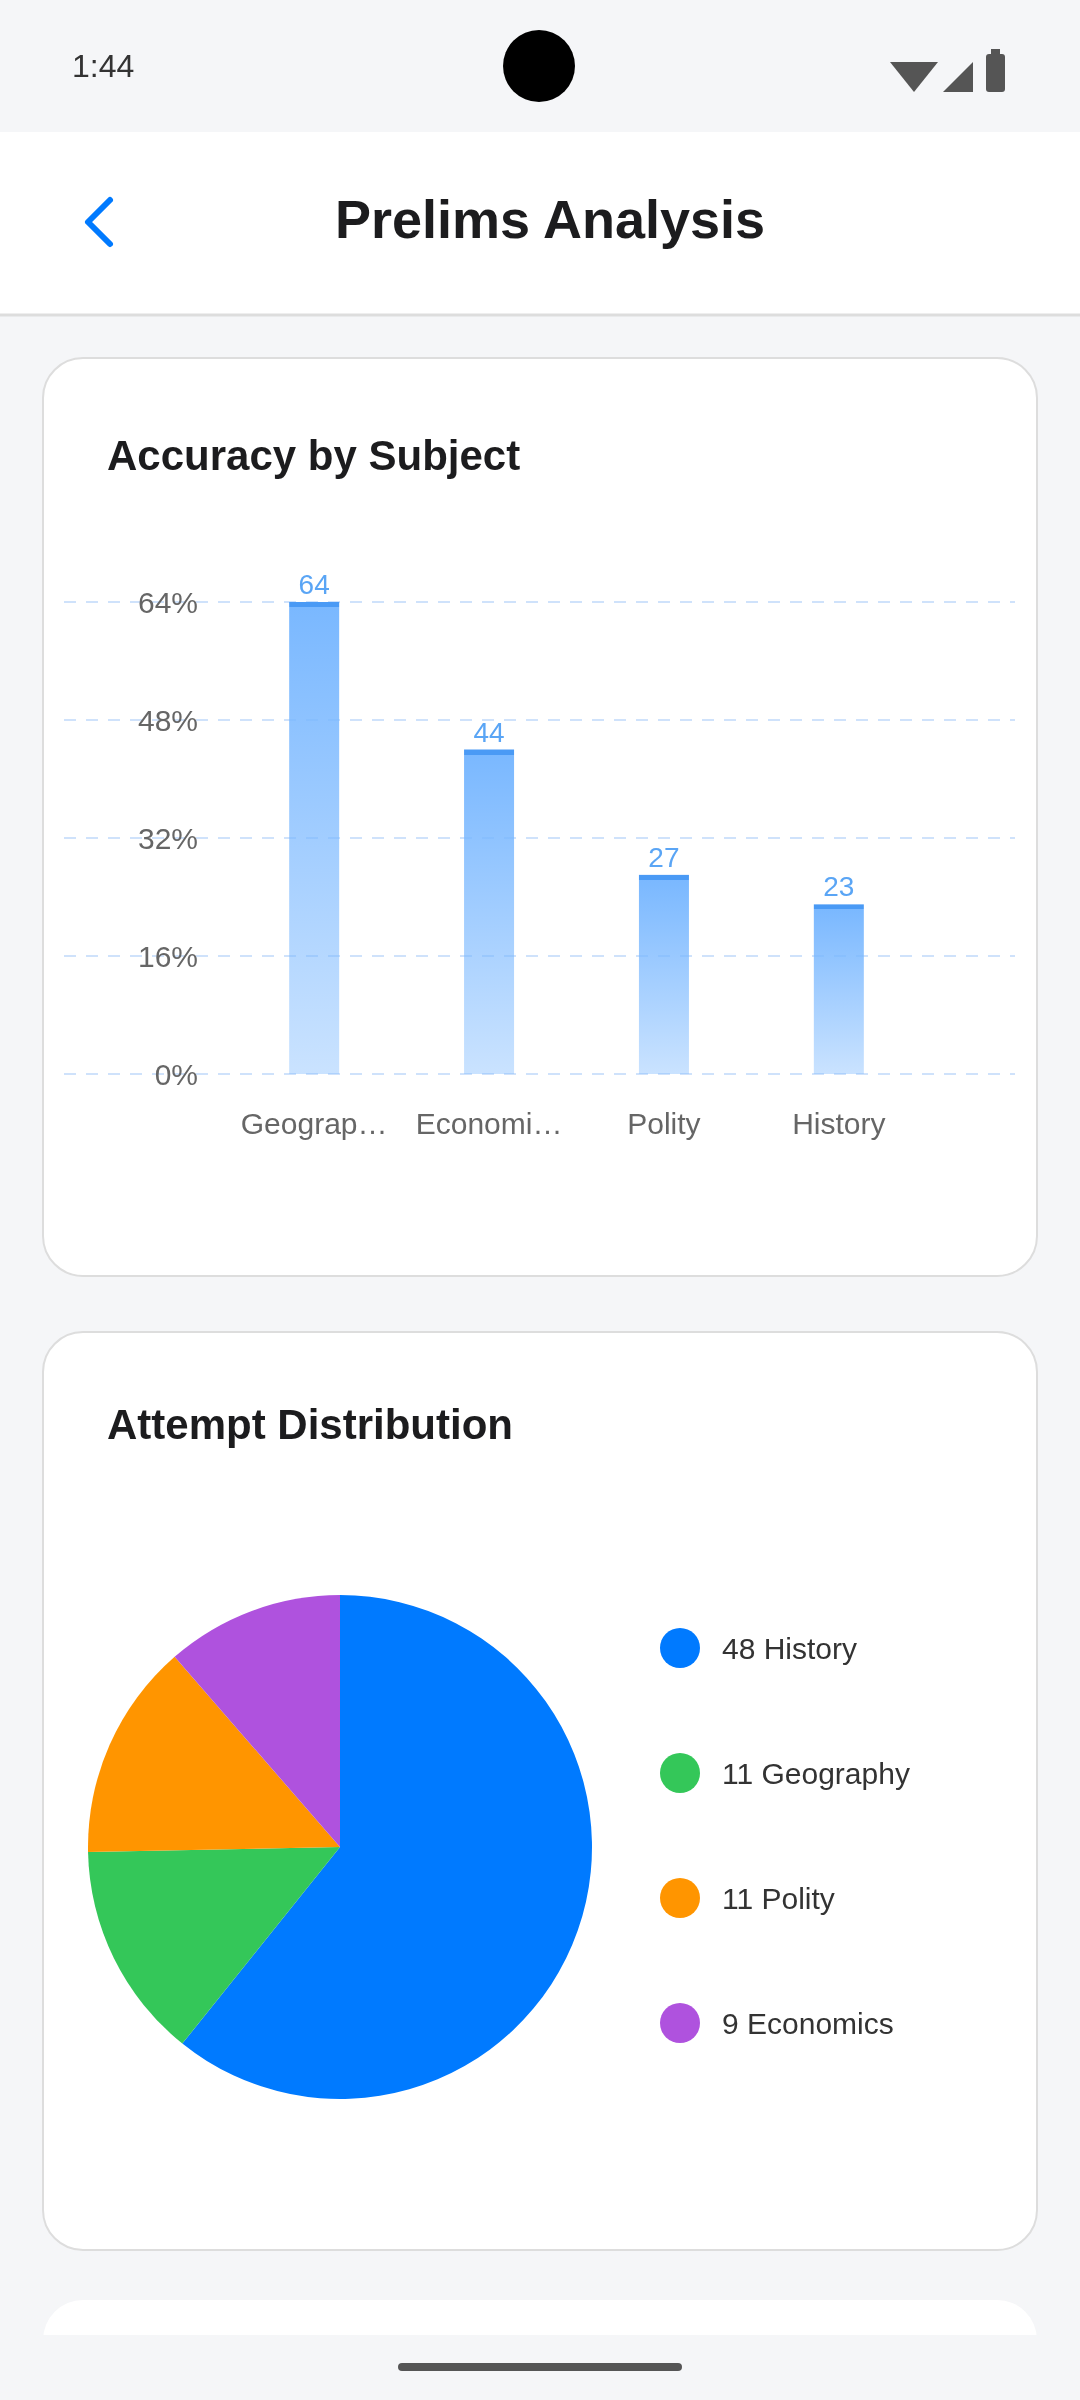 This screenshot has height=2400, width=1080. What do you see at coordinates (489, 732) in the screenshot?
I see `data-label: 44` at bounding box center [489, 732].